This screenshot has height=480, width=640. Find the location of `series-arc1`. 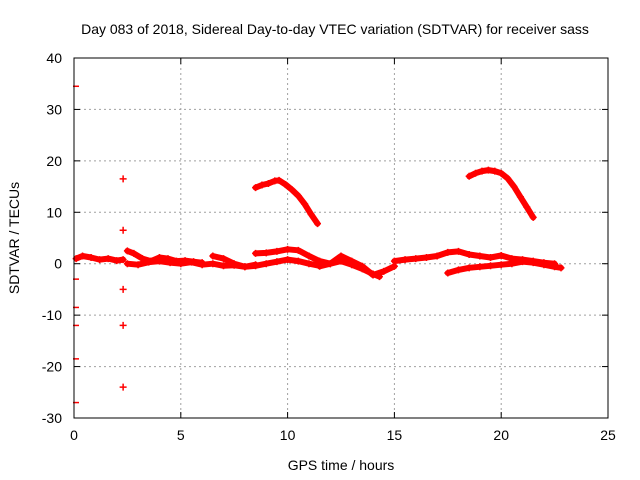

series-arc1 is located at coordinates (99, 258).